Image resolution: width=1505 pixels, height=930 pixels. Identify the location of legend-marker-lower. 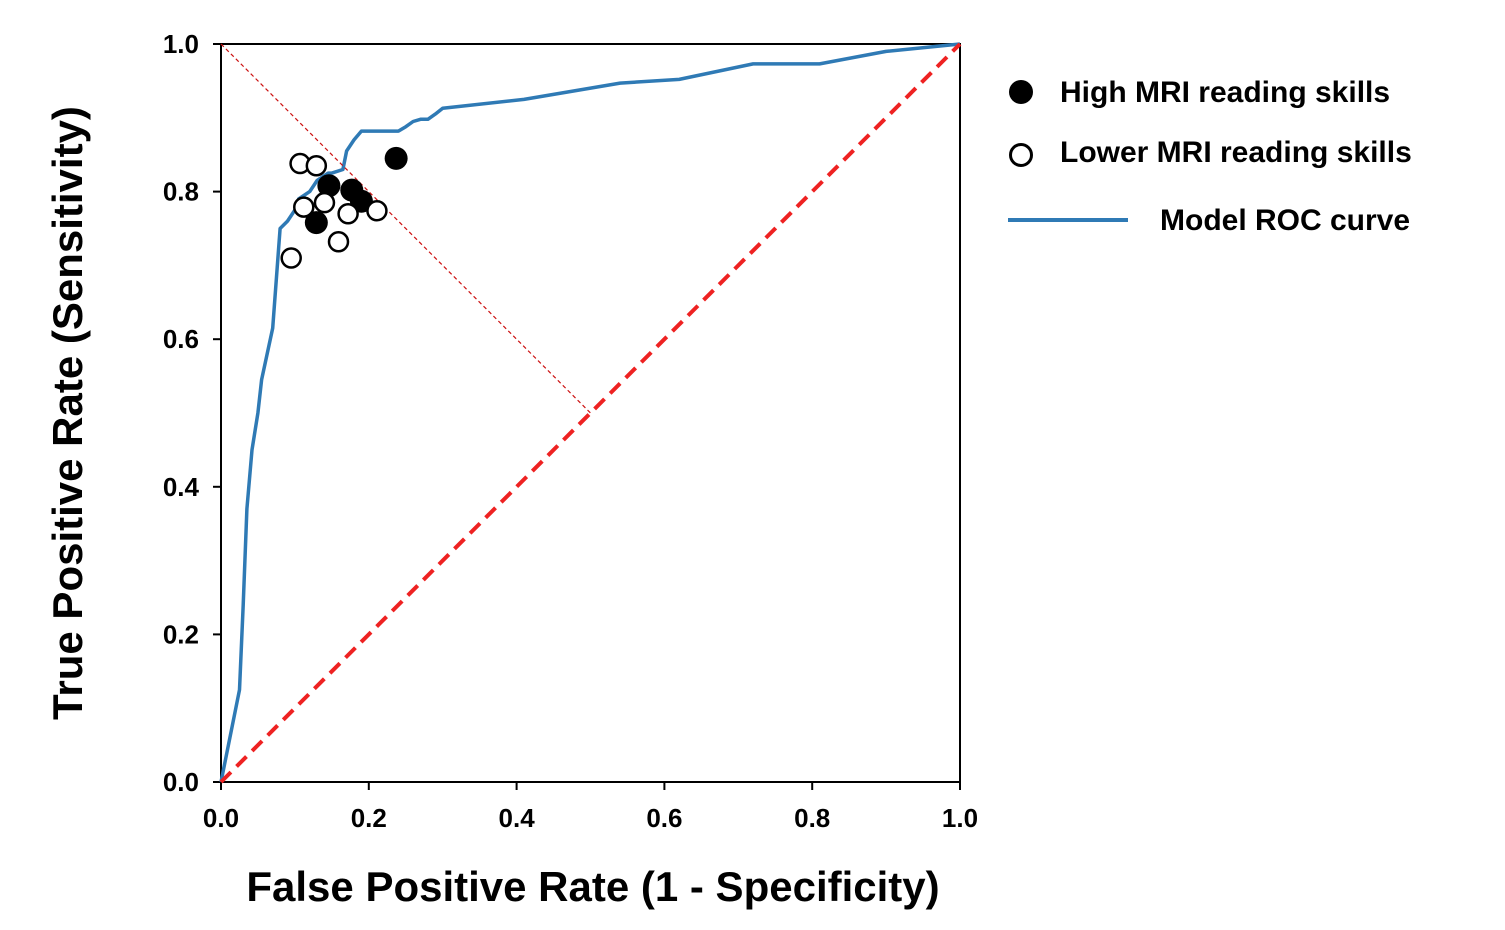
(1021, 155).